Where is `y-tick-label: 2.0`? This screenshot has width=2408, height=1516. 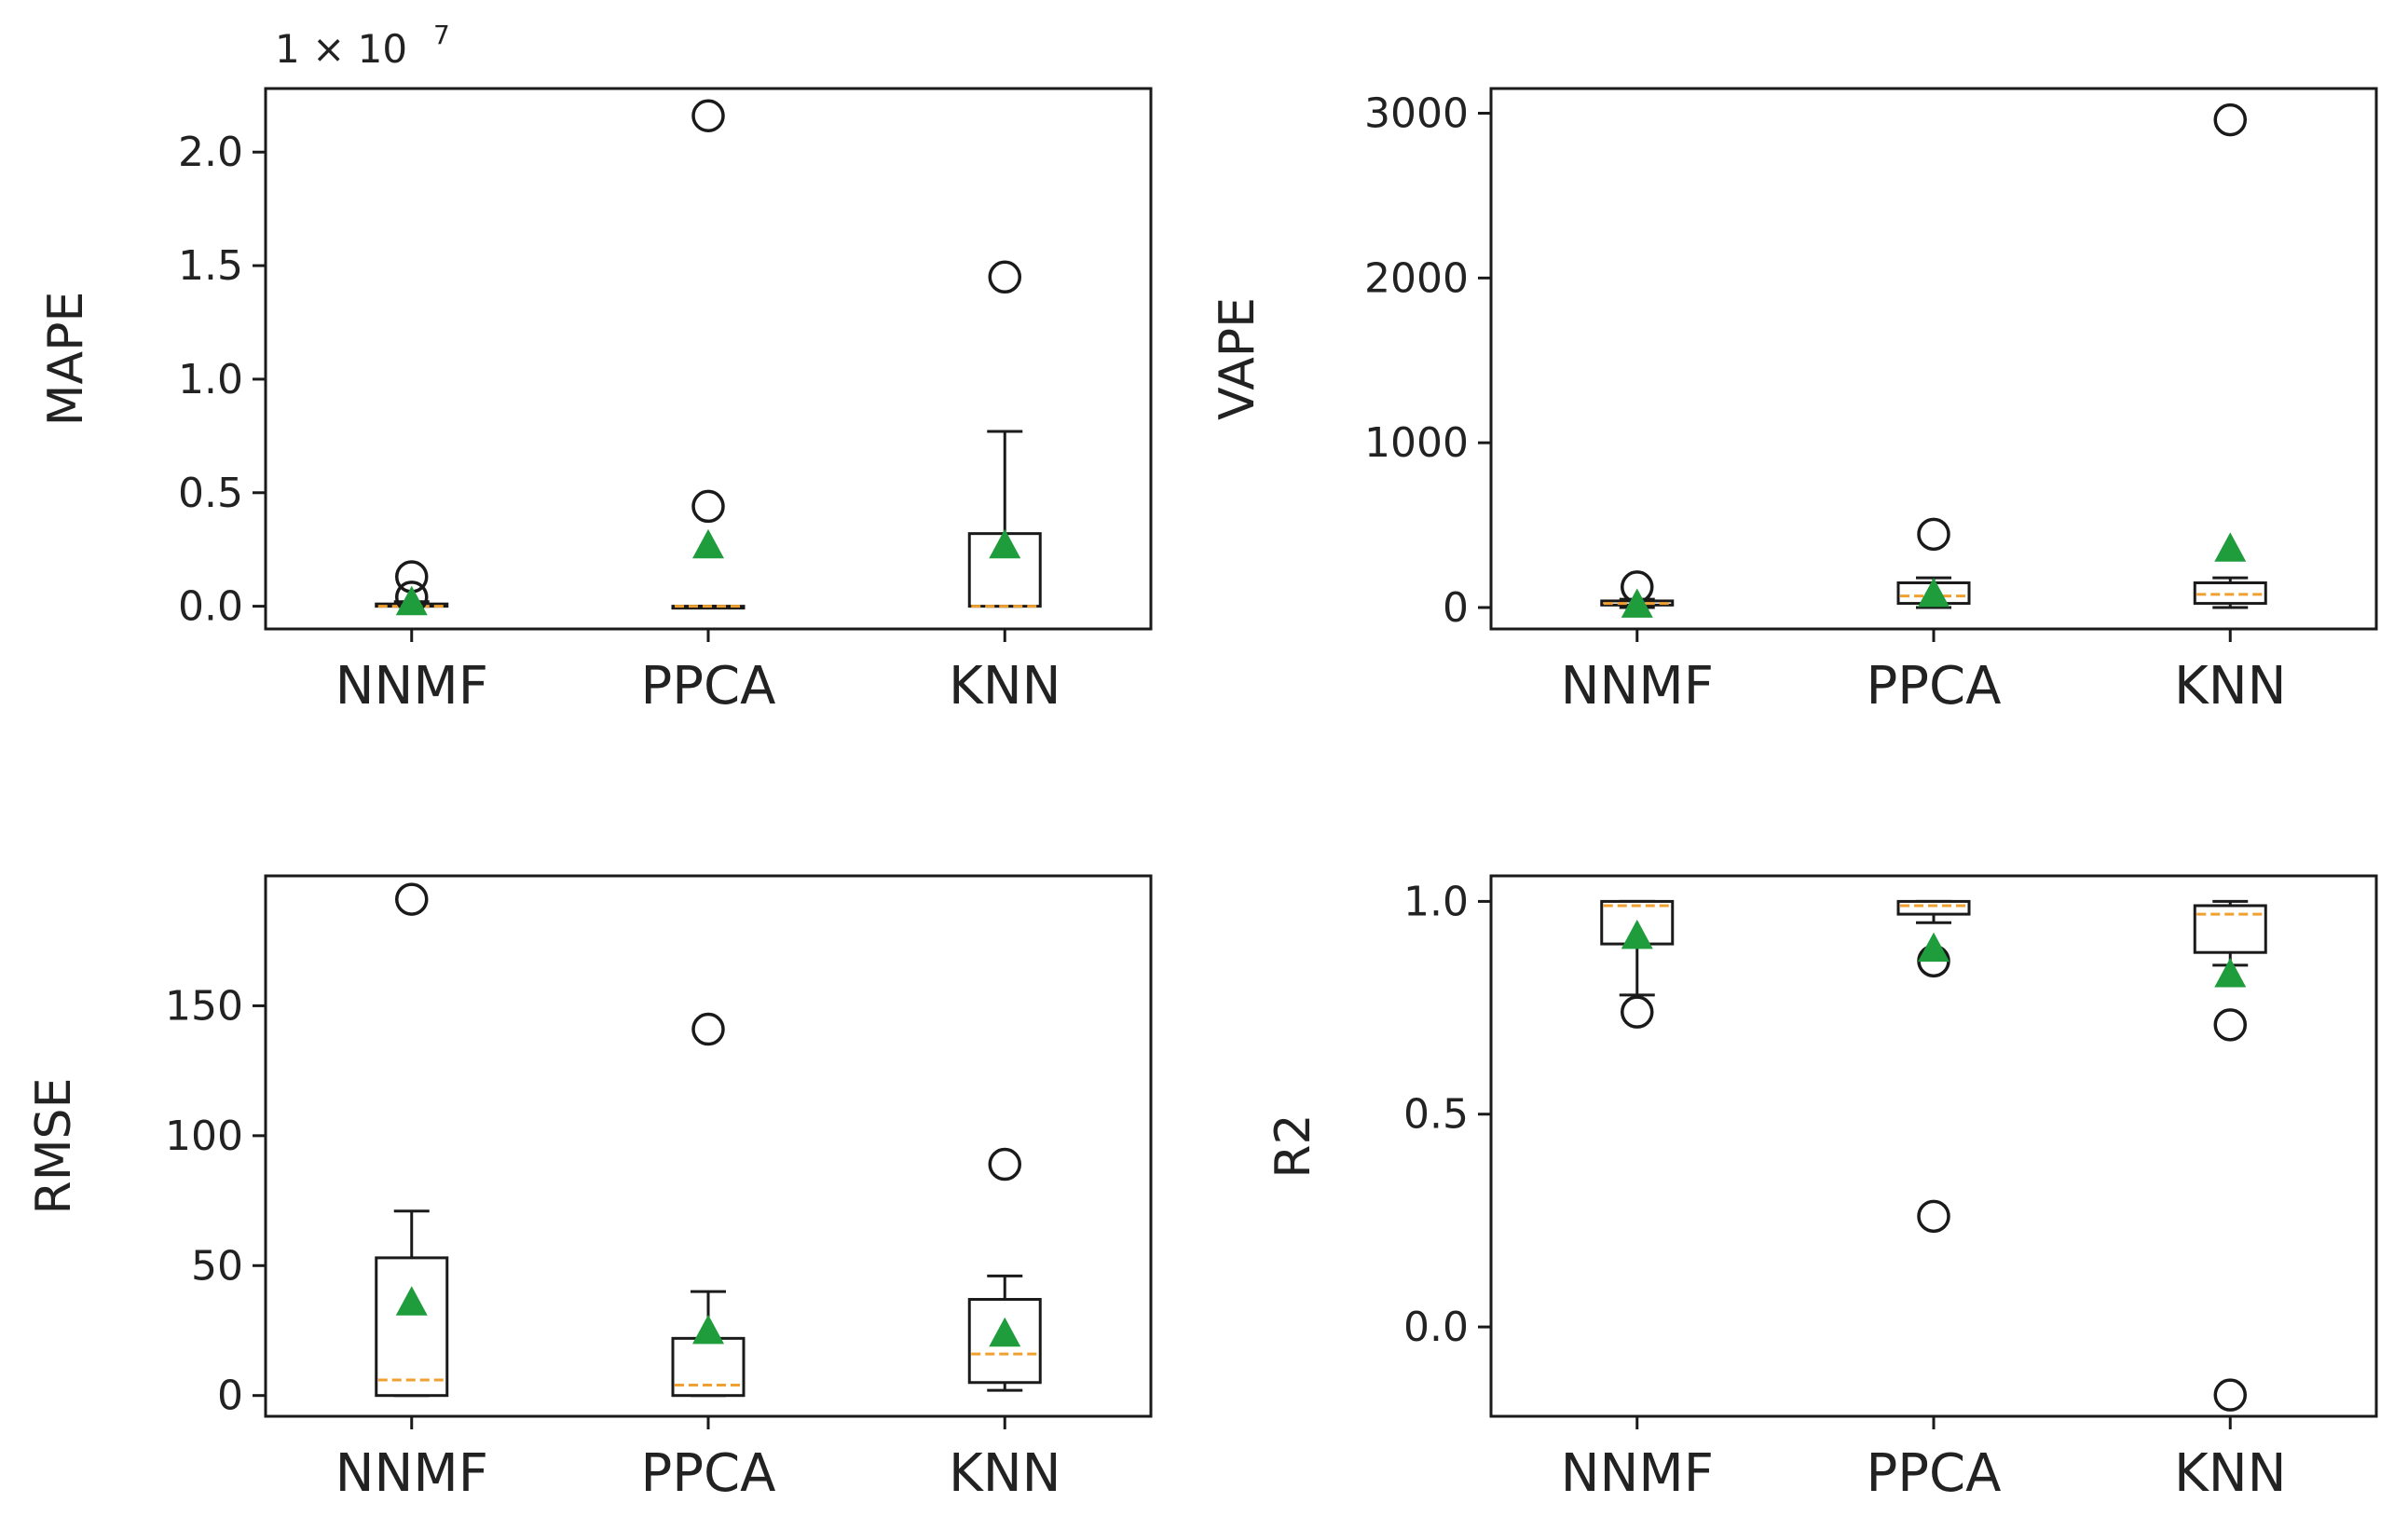
y-tick-label: 2.0 is located at coordinates (210, 152).